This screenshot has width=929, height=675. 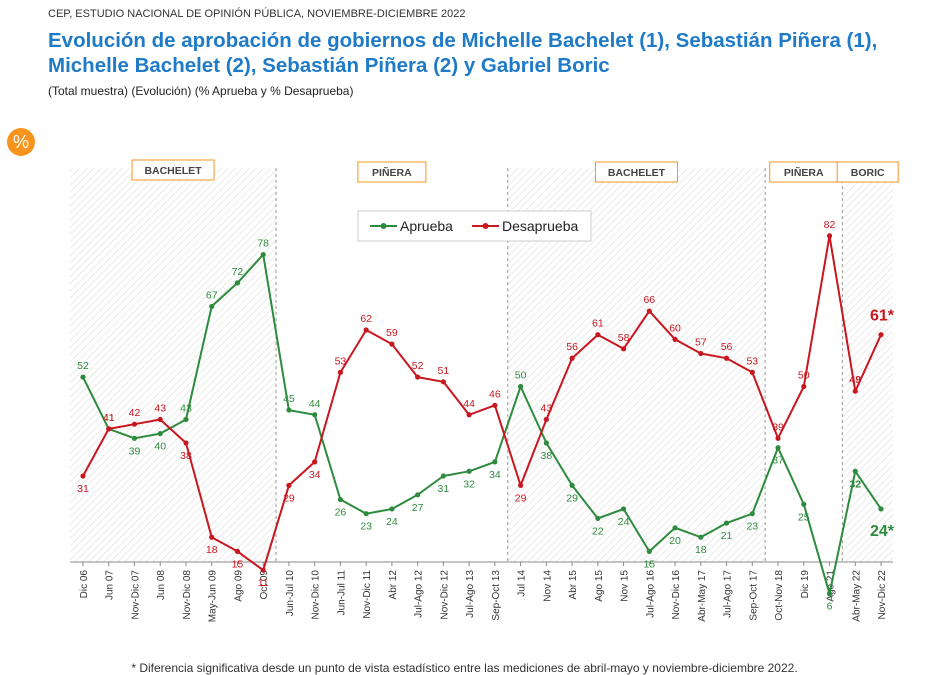 What do you see at coordinates (649, 300) in the screenshot?
I see `data-label-desaprueba-22: 66` at bounding box center [649, 300].